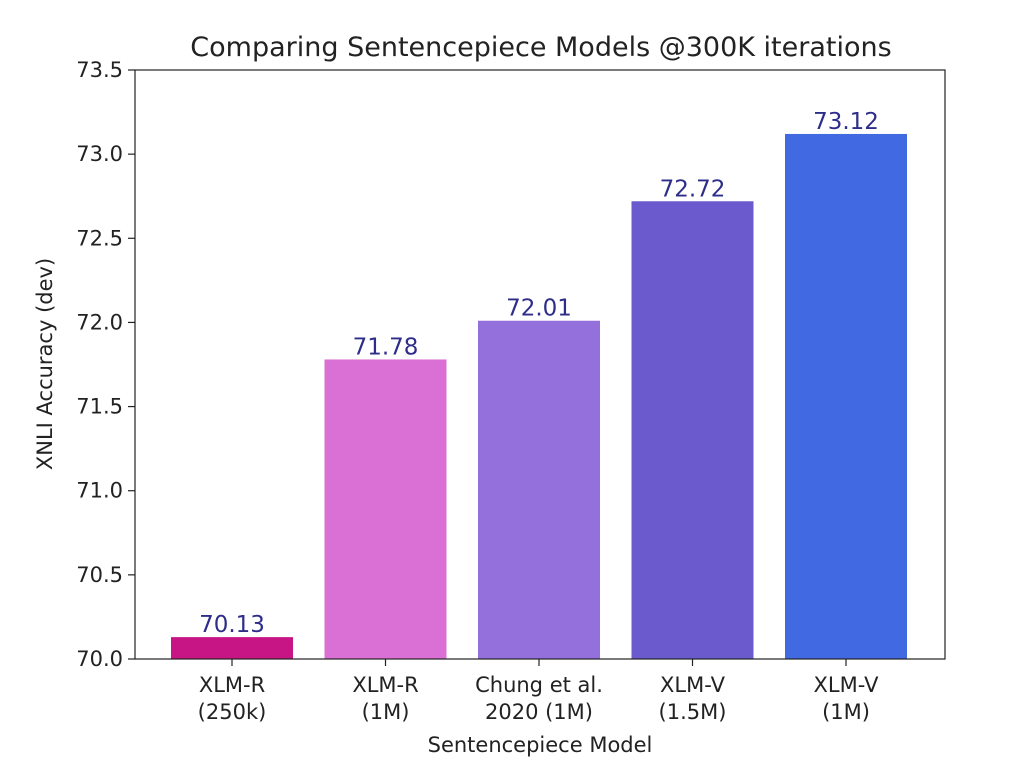 The image size is (1024, 780). Describe the element at coordinates (99, 575) in the screenshot. I see `y-tick-label: 70.5` at that location.